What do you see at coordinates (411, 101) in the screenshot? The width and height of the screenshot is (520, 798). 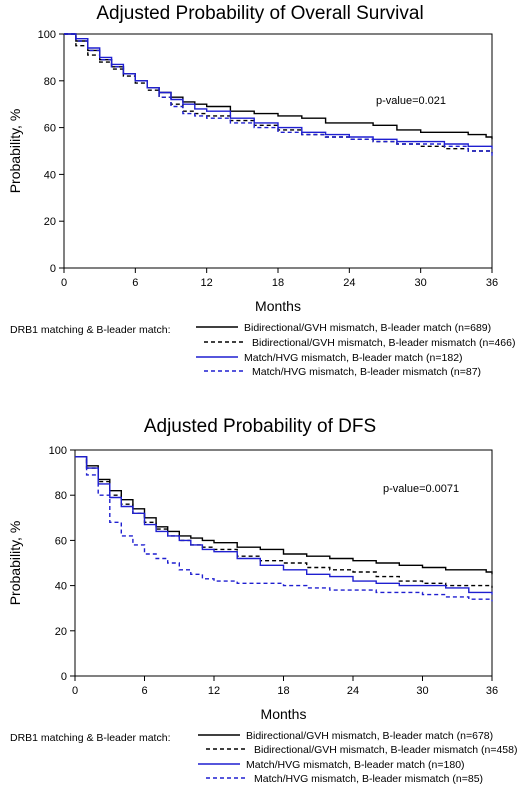 I see `p-value-annotation: p-value=0.021` at bounding box center [411, 101].